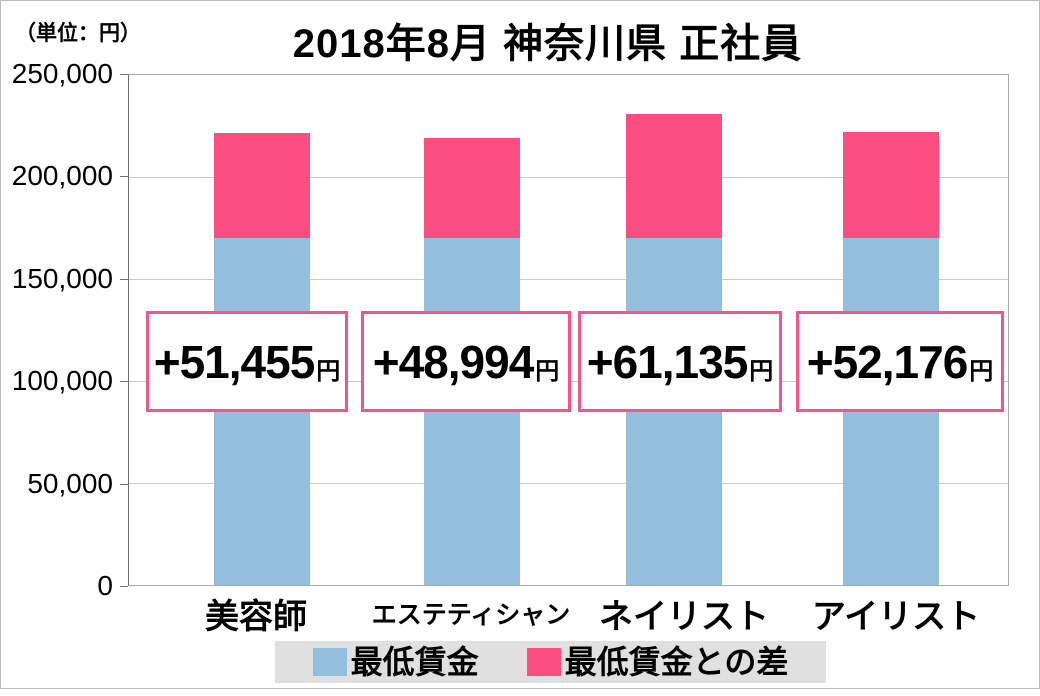 The width and height of the screenshot is (1040, 696). What do you see at coordinates (62, 175) in the screenshot?
I see `y-axis-label: 200,000` at bounding box center [62, 175].